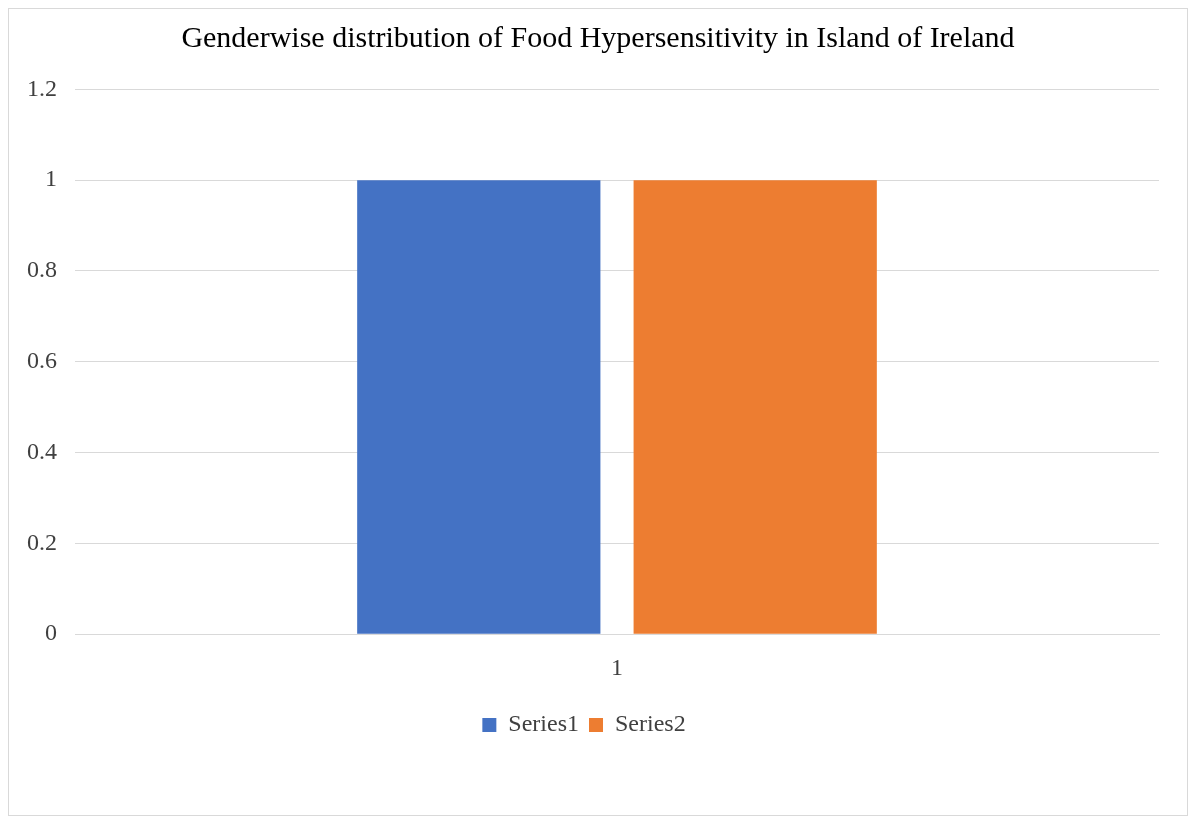 The width and height of the screenshot is (1197, 824). What do you see at coordinates (51, 178) in the screenshot?
I see `y-tick-label: 1` at bounding box center [51, 178].